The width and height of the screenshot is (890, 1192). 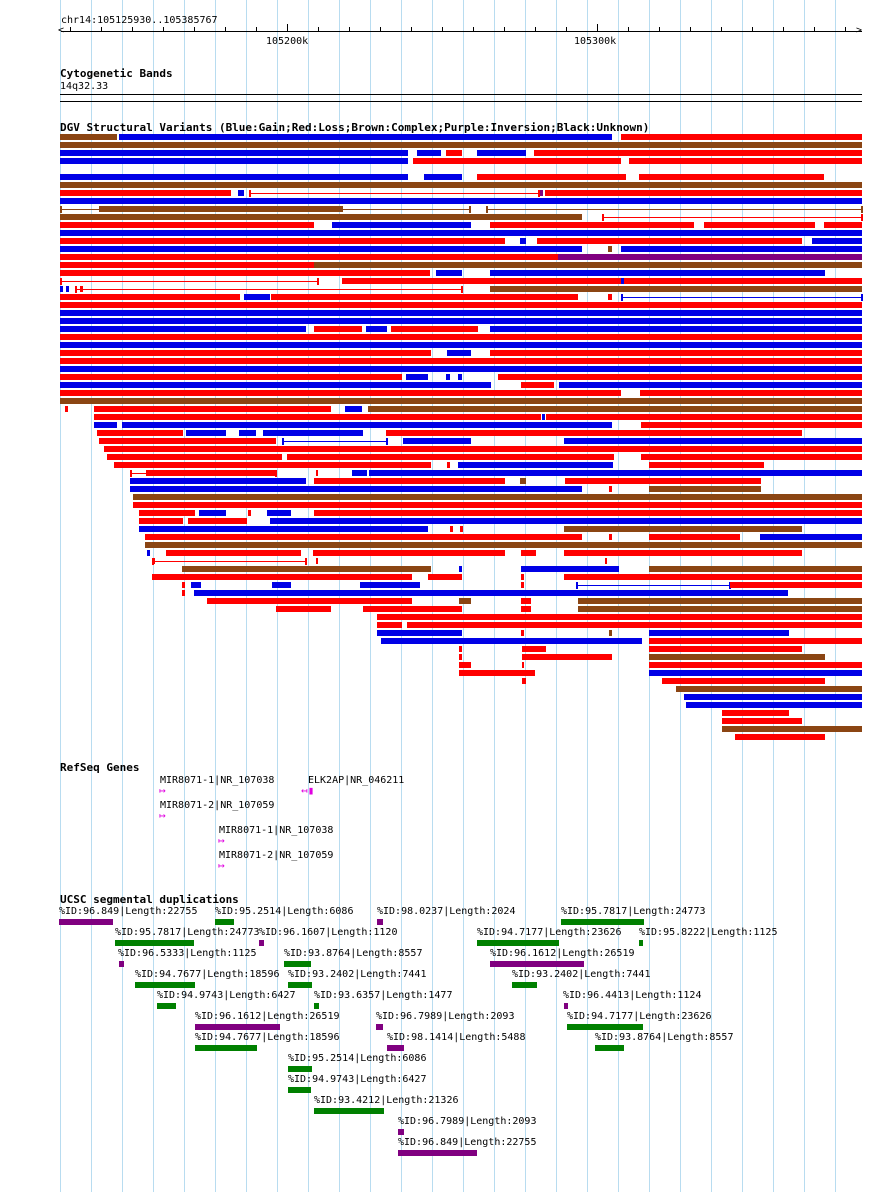 I want to click on segdup-label: %ID:96.1607|Length:1120, so click(x=328, y=932).